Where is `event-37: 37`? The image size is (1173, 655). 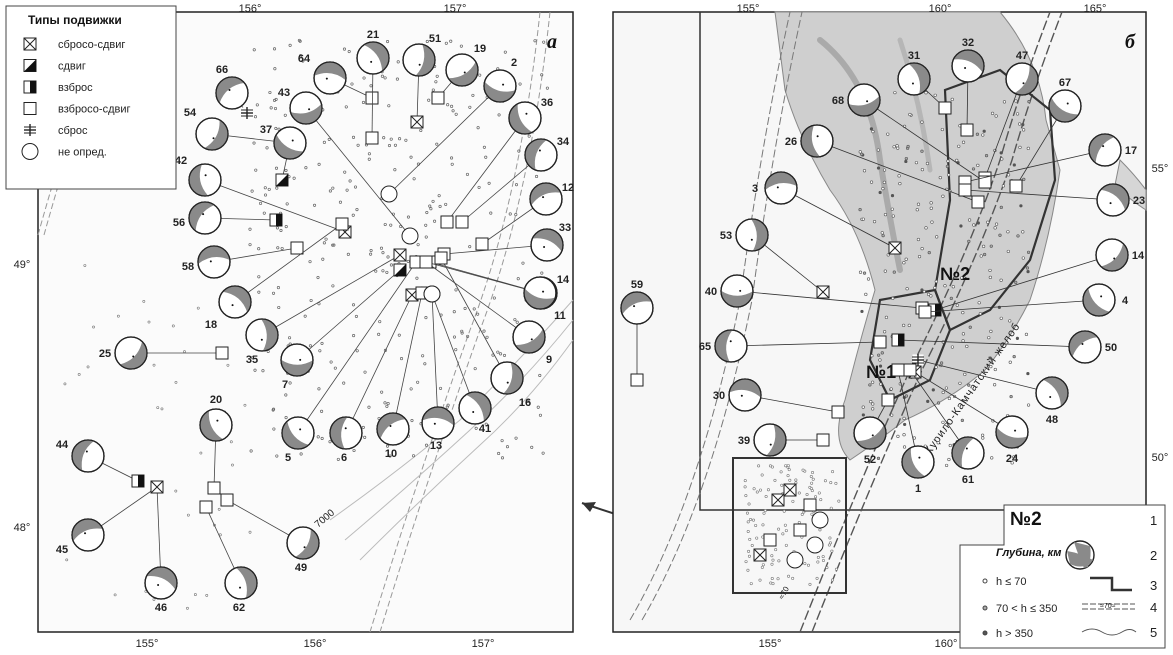
event-37: 37 is located at coordinates (283, 155).